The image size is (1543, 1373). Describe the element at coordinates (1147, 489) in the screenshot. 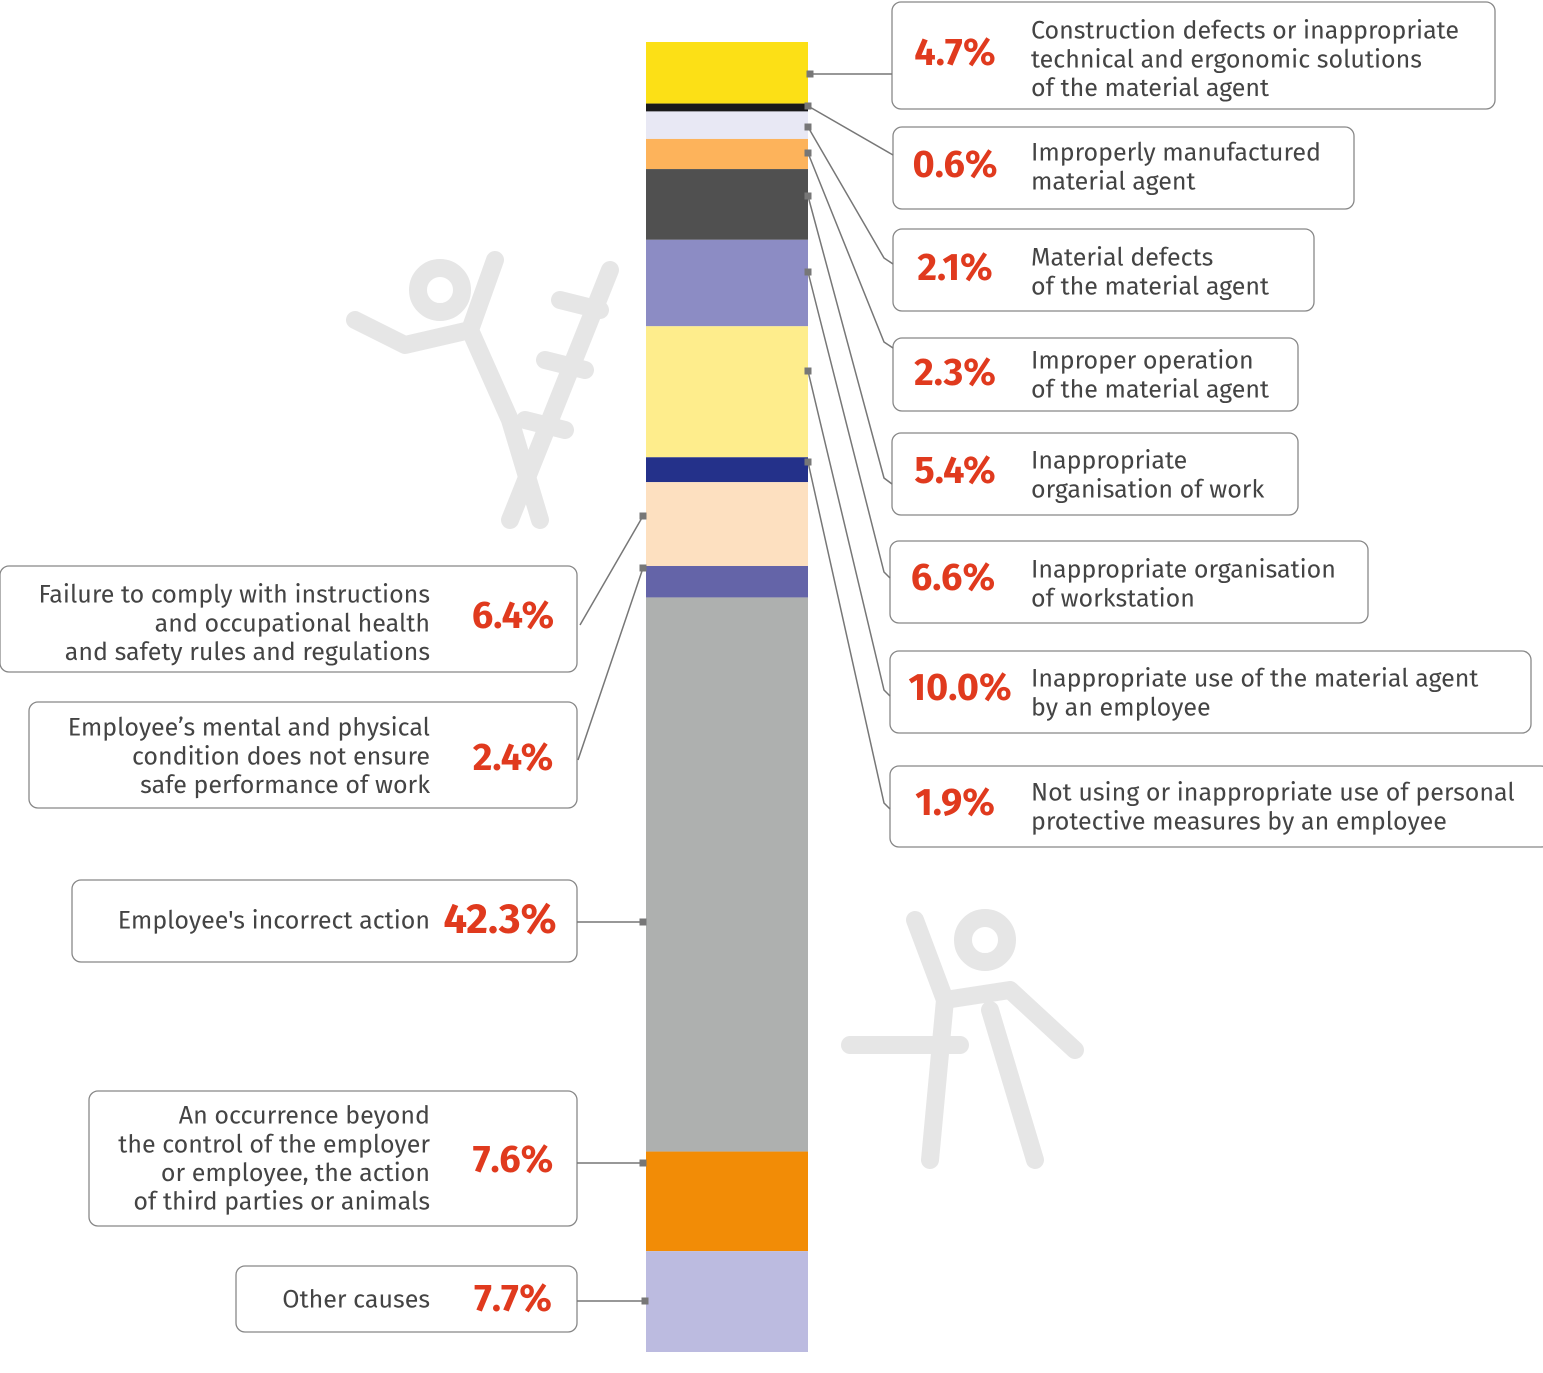

I see `category-label: organisation of work` at that location.